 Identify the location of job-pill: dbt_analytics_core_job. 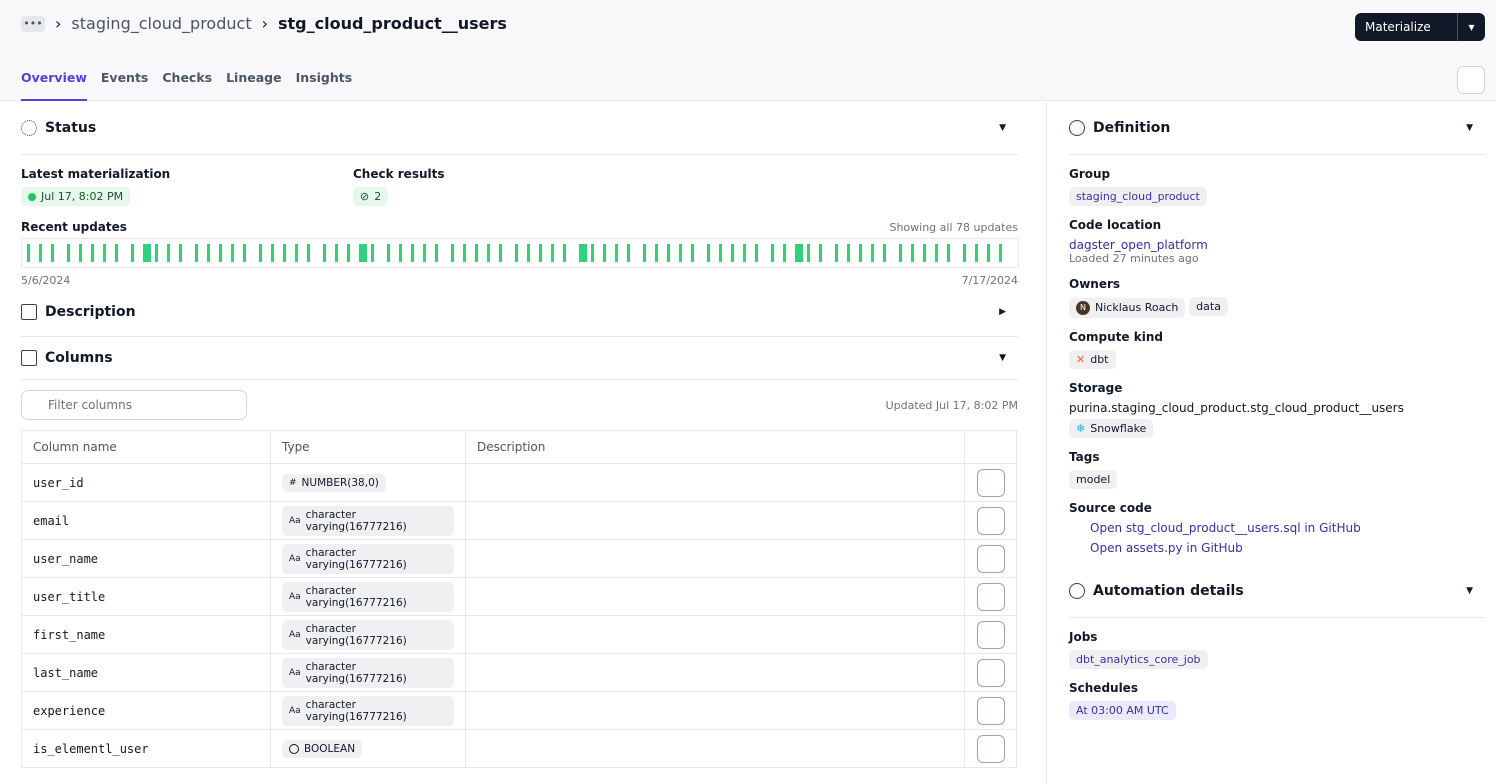
(1138, 659).